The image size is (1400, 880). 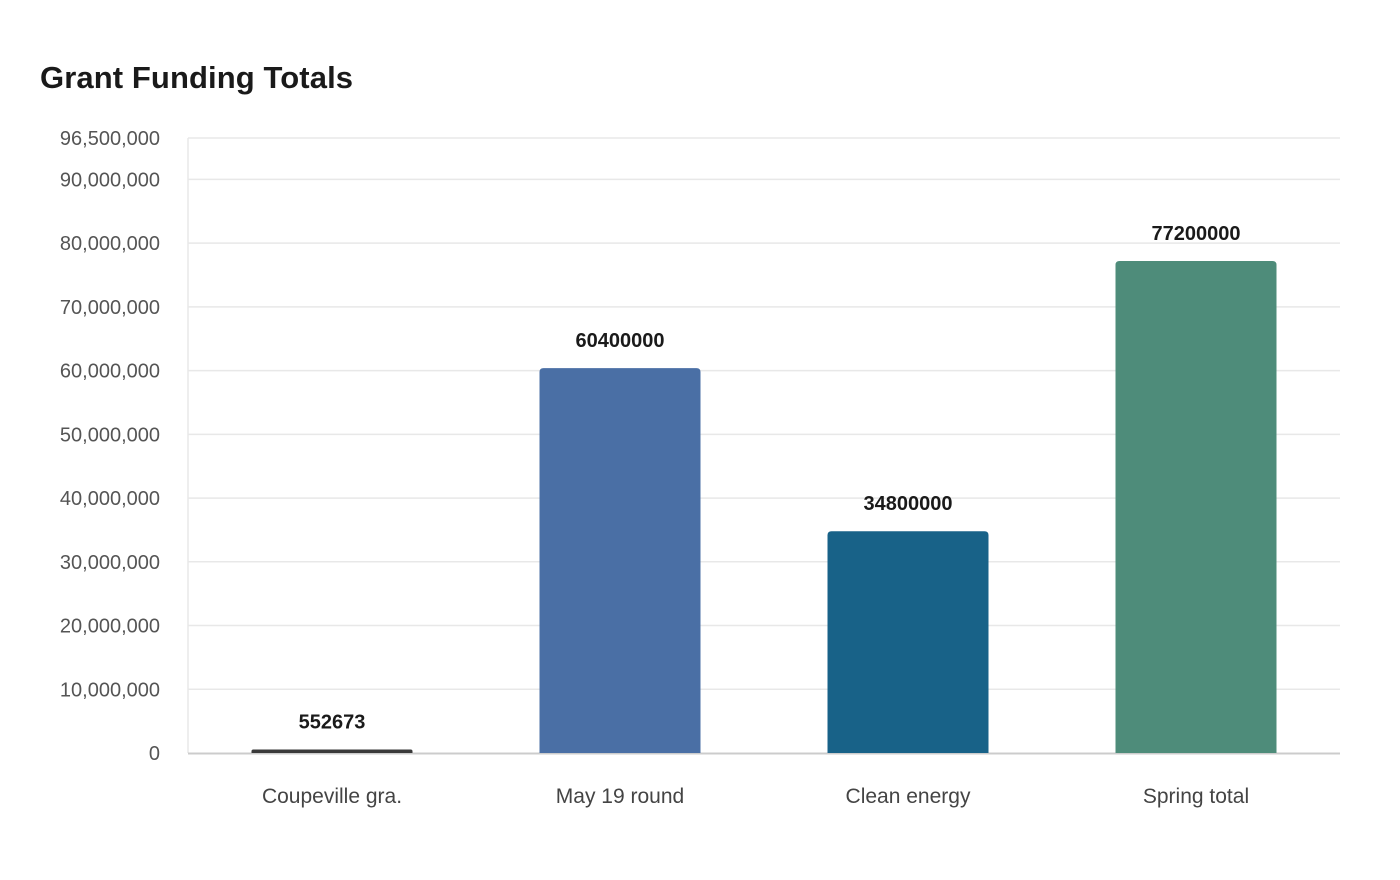 I want to click on y-tick-label: 60,000,000, so click(x=110, y=372).